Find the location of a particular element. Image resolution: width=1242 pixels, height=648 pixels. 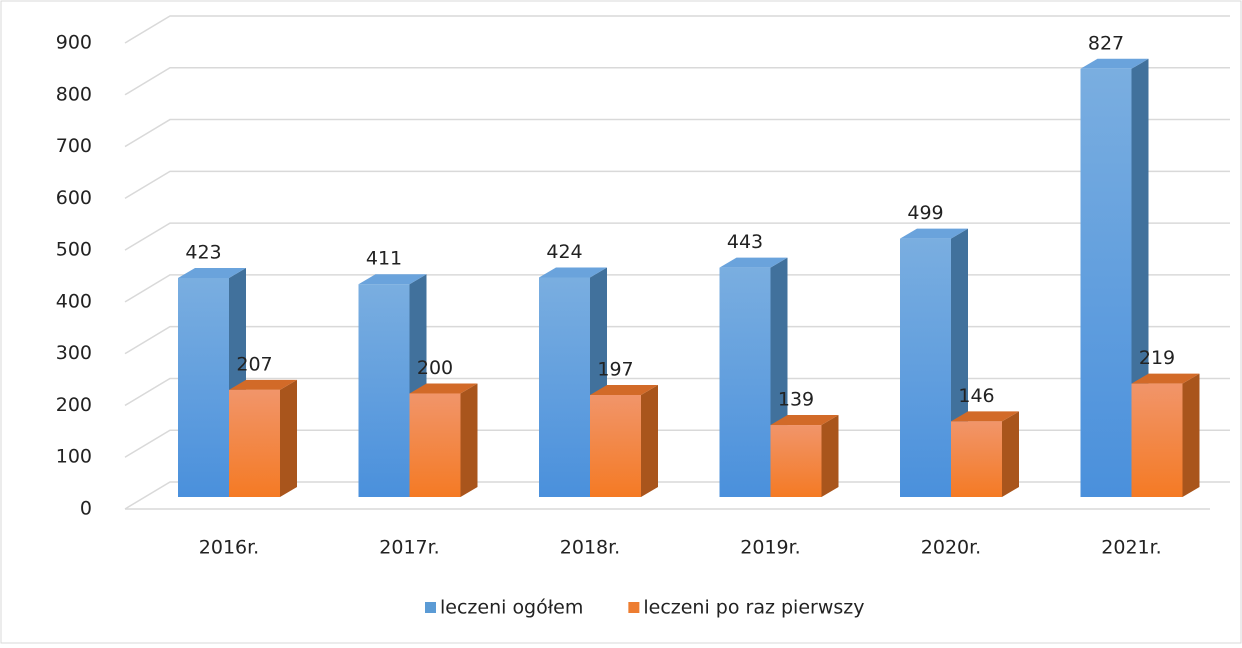

y-tick-label: 200 is located at coordinates (74, 405).